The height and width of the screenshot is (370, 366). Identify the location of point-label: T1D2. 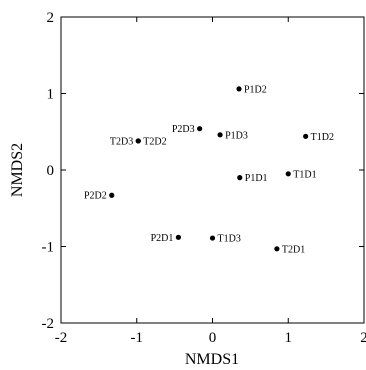
(322, 137).